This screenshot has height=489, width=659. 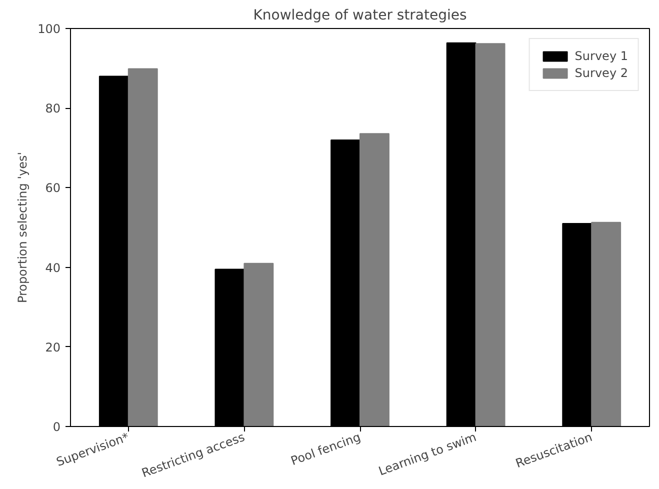 What do you see at coordinates (56, 427) in the screenshot?
I see `y-tick-label: 0` at bounding box center [56, 427].